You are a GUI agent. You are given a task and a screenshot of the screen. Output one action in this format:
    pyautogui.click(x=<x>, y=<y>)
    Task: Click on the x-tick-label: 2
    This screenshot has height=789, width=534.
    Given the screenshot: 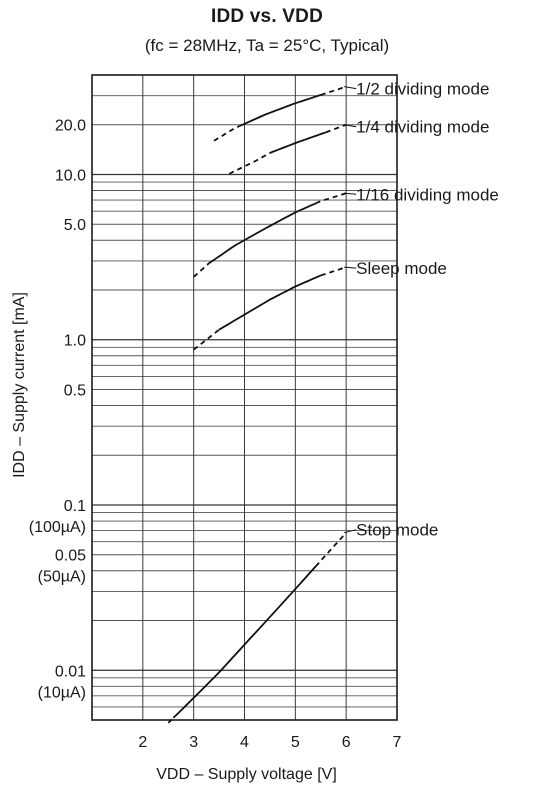 What is the action you would take?
    pyautogui.click(x=142, y=742)
    